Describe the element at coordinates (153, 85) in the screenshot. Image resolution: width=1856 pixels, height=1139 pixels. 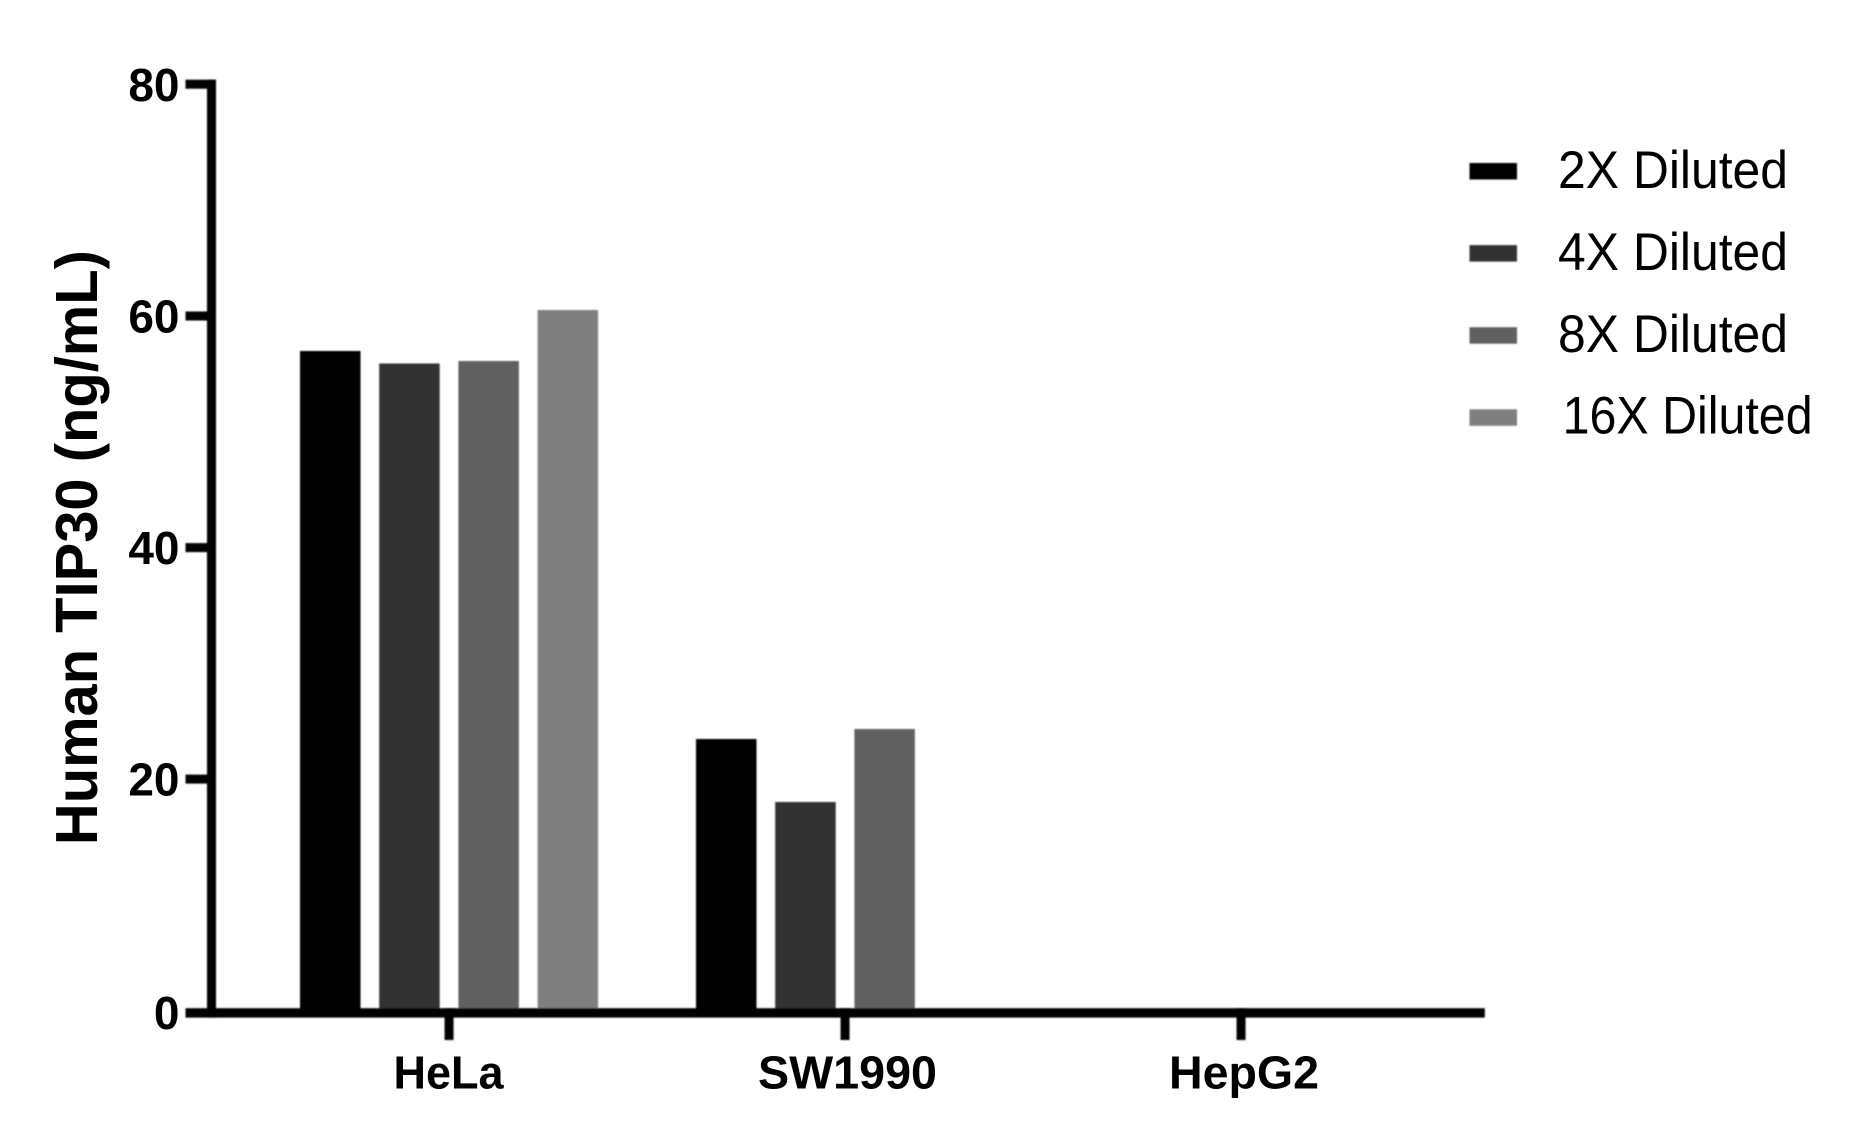
I see `svg-text: 80` at that location.